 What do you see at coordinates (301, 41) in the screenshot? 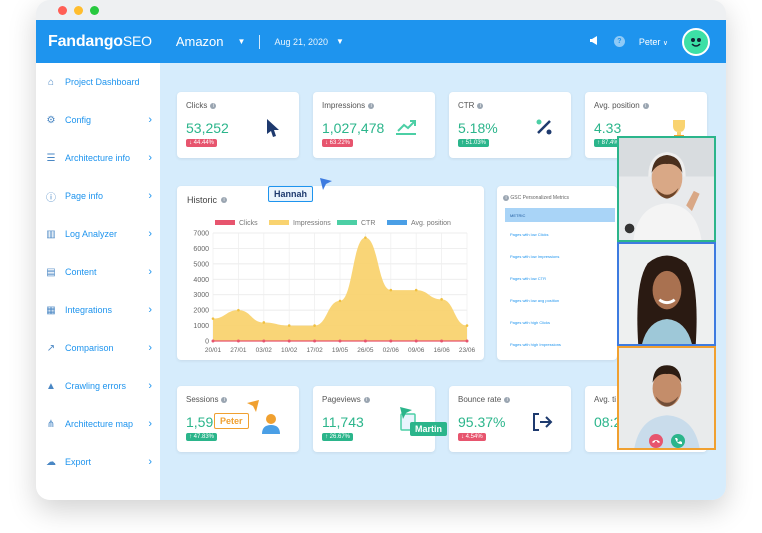
I see `date-selector: Aug 21, 2020` at bounding box center [301, 41].